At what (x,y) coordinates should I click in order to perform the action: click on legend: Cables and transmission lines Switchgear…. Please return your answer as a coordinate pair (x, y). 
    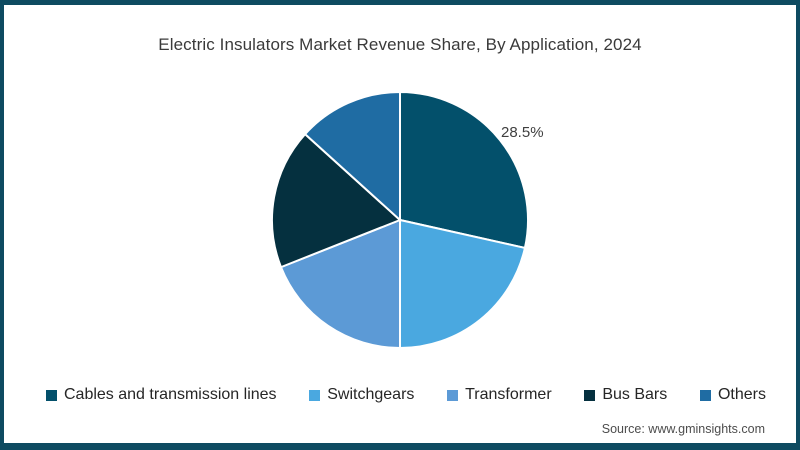
    Looking at the image, I should click on (406, 395).